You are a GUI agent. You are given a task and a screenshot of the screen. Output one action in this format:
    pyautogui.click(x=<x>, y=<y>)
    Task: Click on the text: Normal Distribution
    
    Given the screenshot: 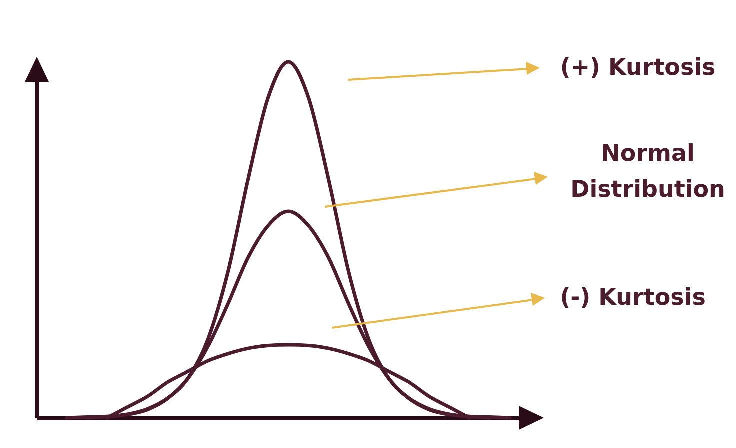 What is the action you would take?
    pyautogui.click(x=648, y=172)
    